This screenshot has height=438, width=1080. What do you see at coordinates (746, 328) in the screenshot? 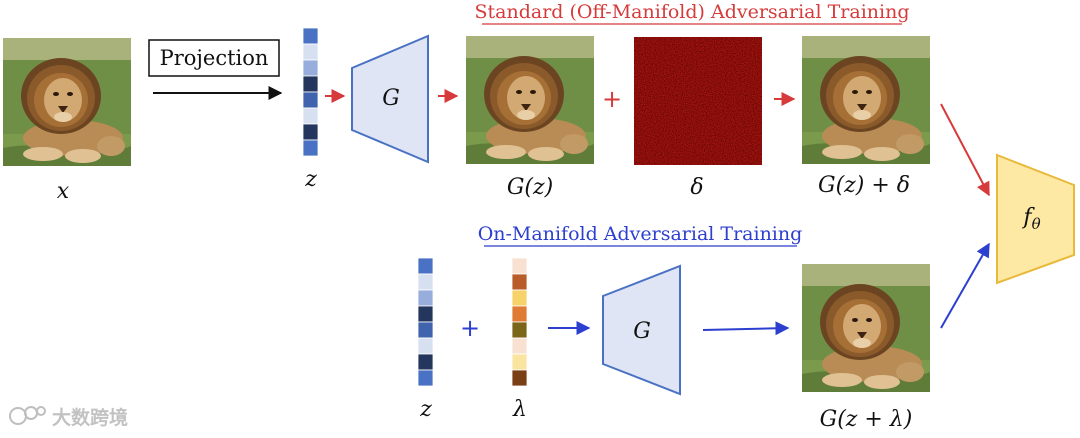
I see `arrow-G-to-on-manifold-image` at bounding box center [746, 328].